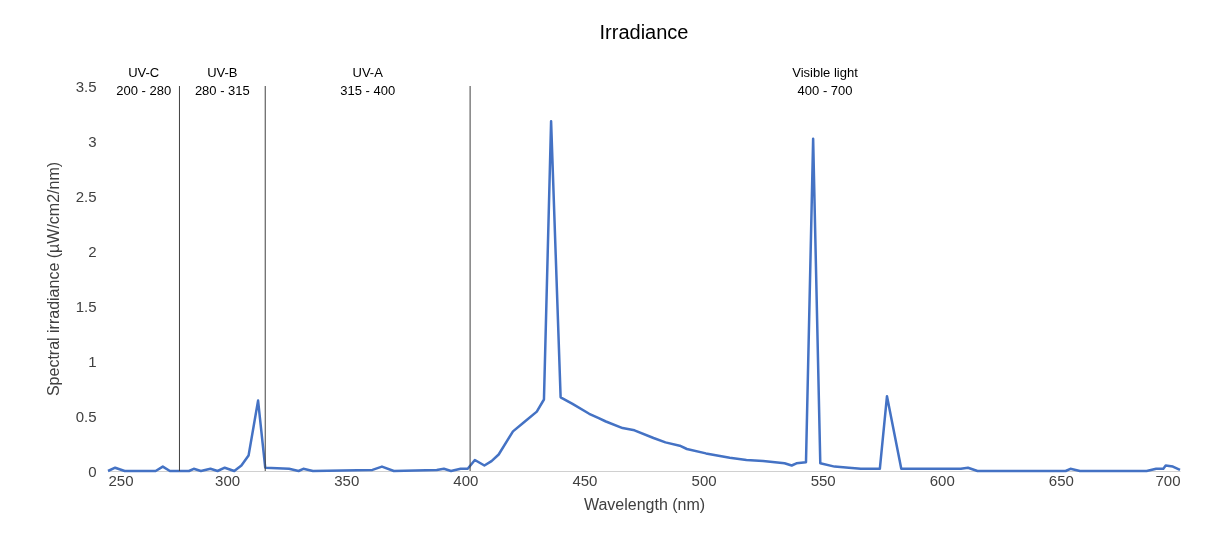 Image resolution: width=1207 pixels, height=553 pixels. Describe the element at coordinates (92, 471) in the screenshot. I see `y-tick-label: 0` at that location.